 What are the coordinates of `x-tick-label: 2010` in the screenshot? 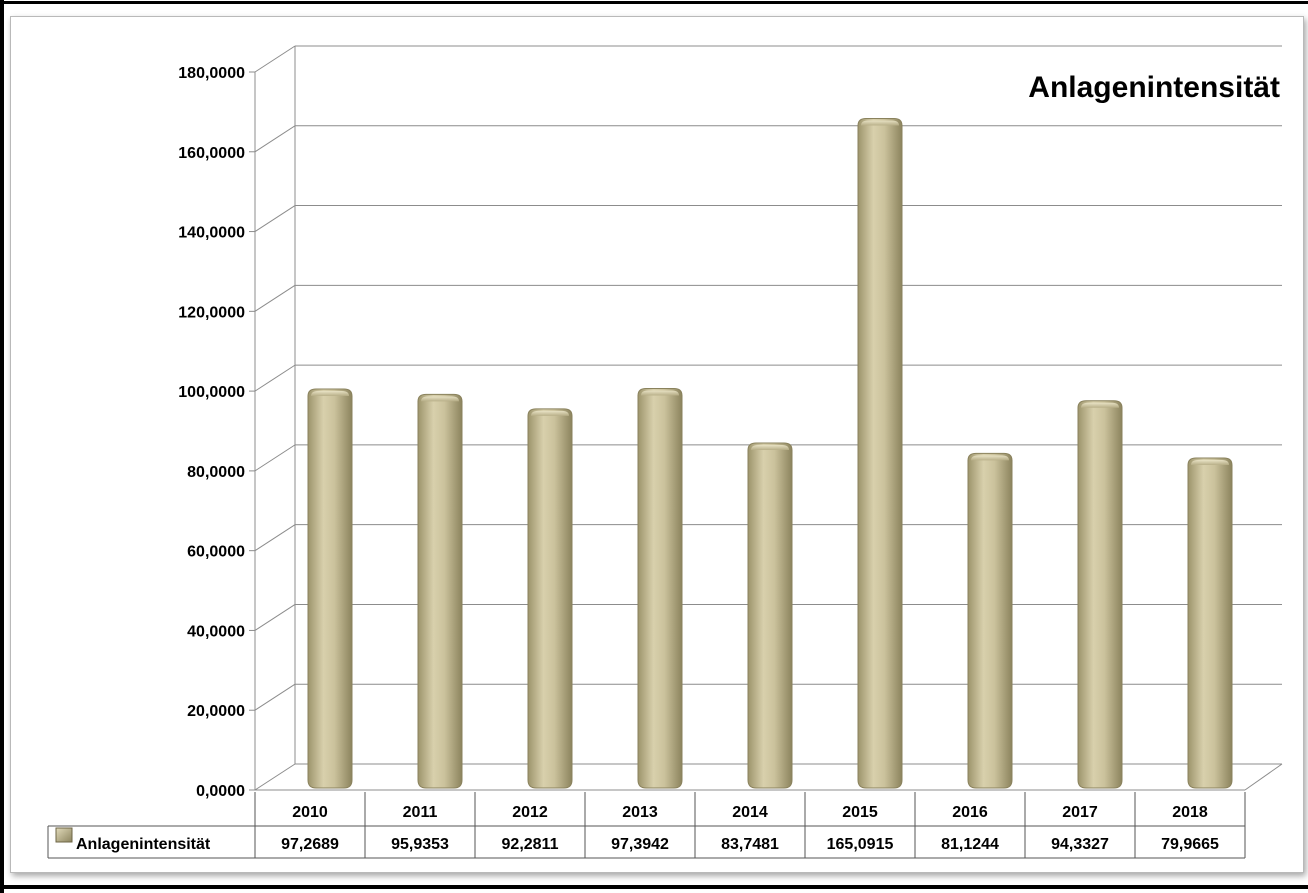 It's located at (310, 812).